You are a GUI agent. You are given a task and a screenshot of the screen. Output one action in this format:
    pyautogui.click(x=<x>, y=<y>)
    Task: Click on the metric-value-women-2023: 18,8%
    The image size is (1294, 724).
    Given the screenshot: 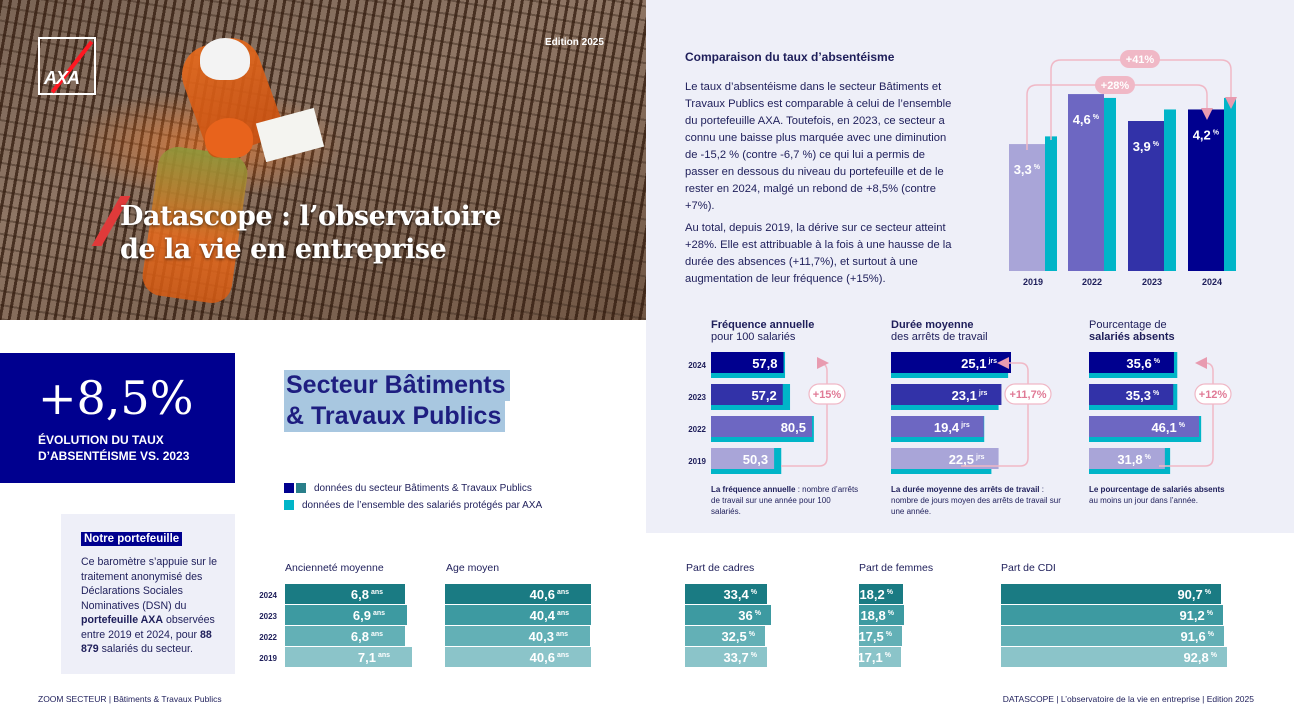 What is the action you would take?
    pyautogui.click(x=877, y=615)
    